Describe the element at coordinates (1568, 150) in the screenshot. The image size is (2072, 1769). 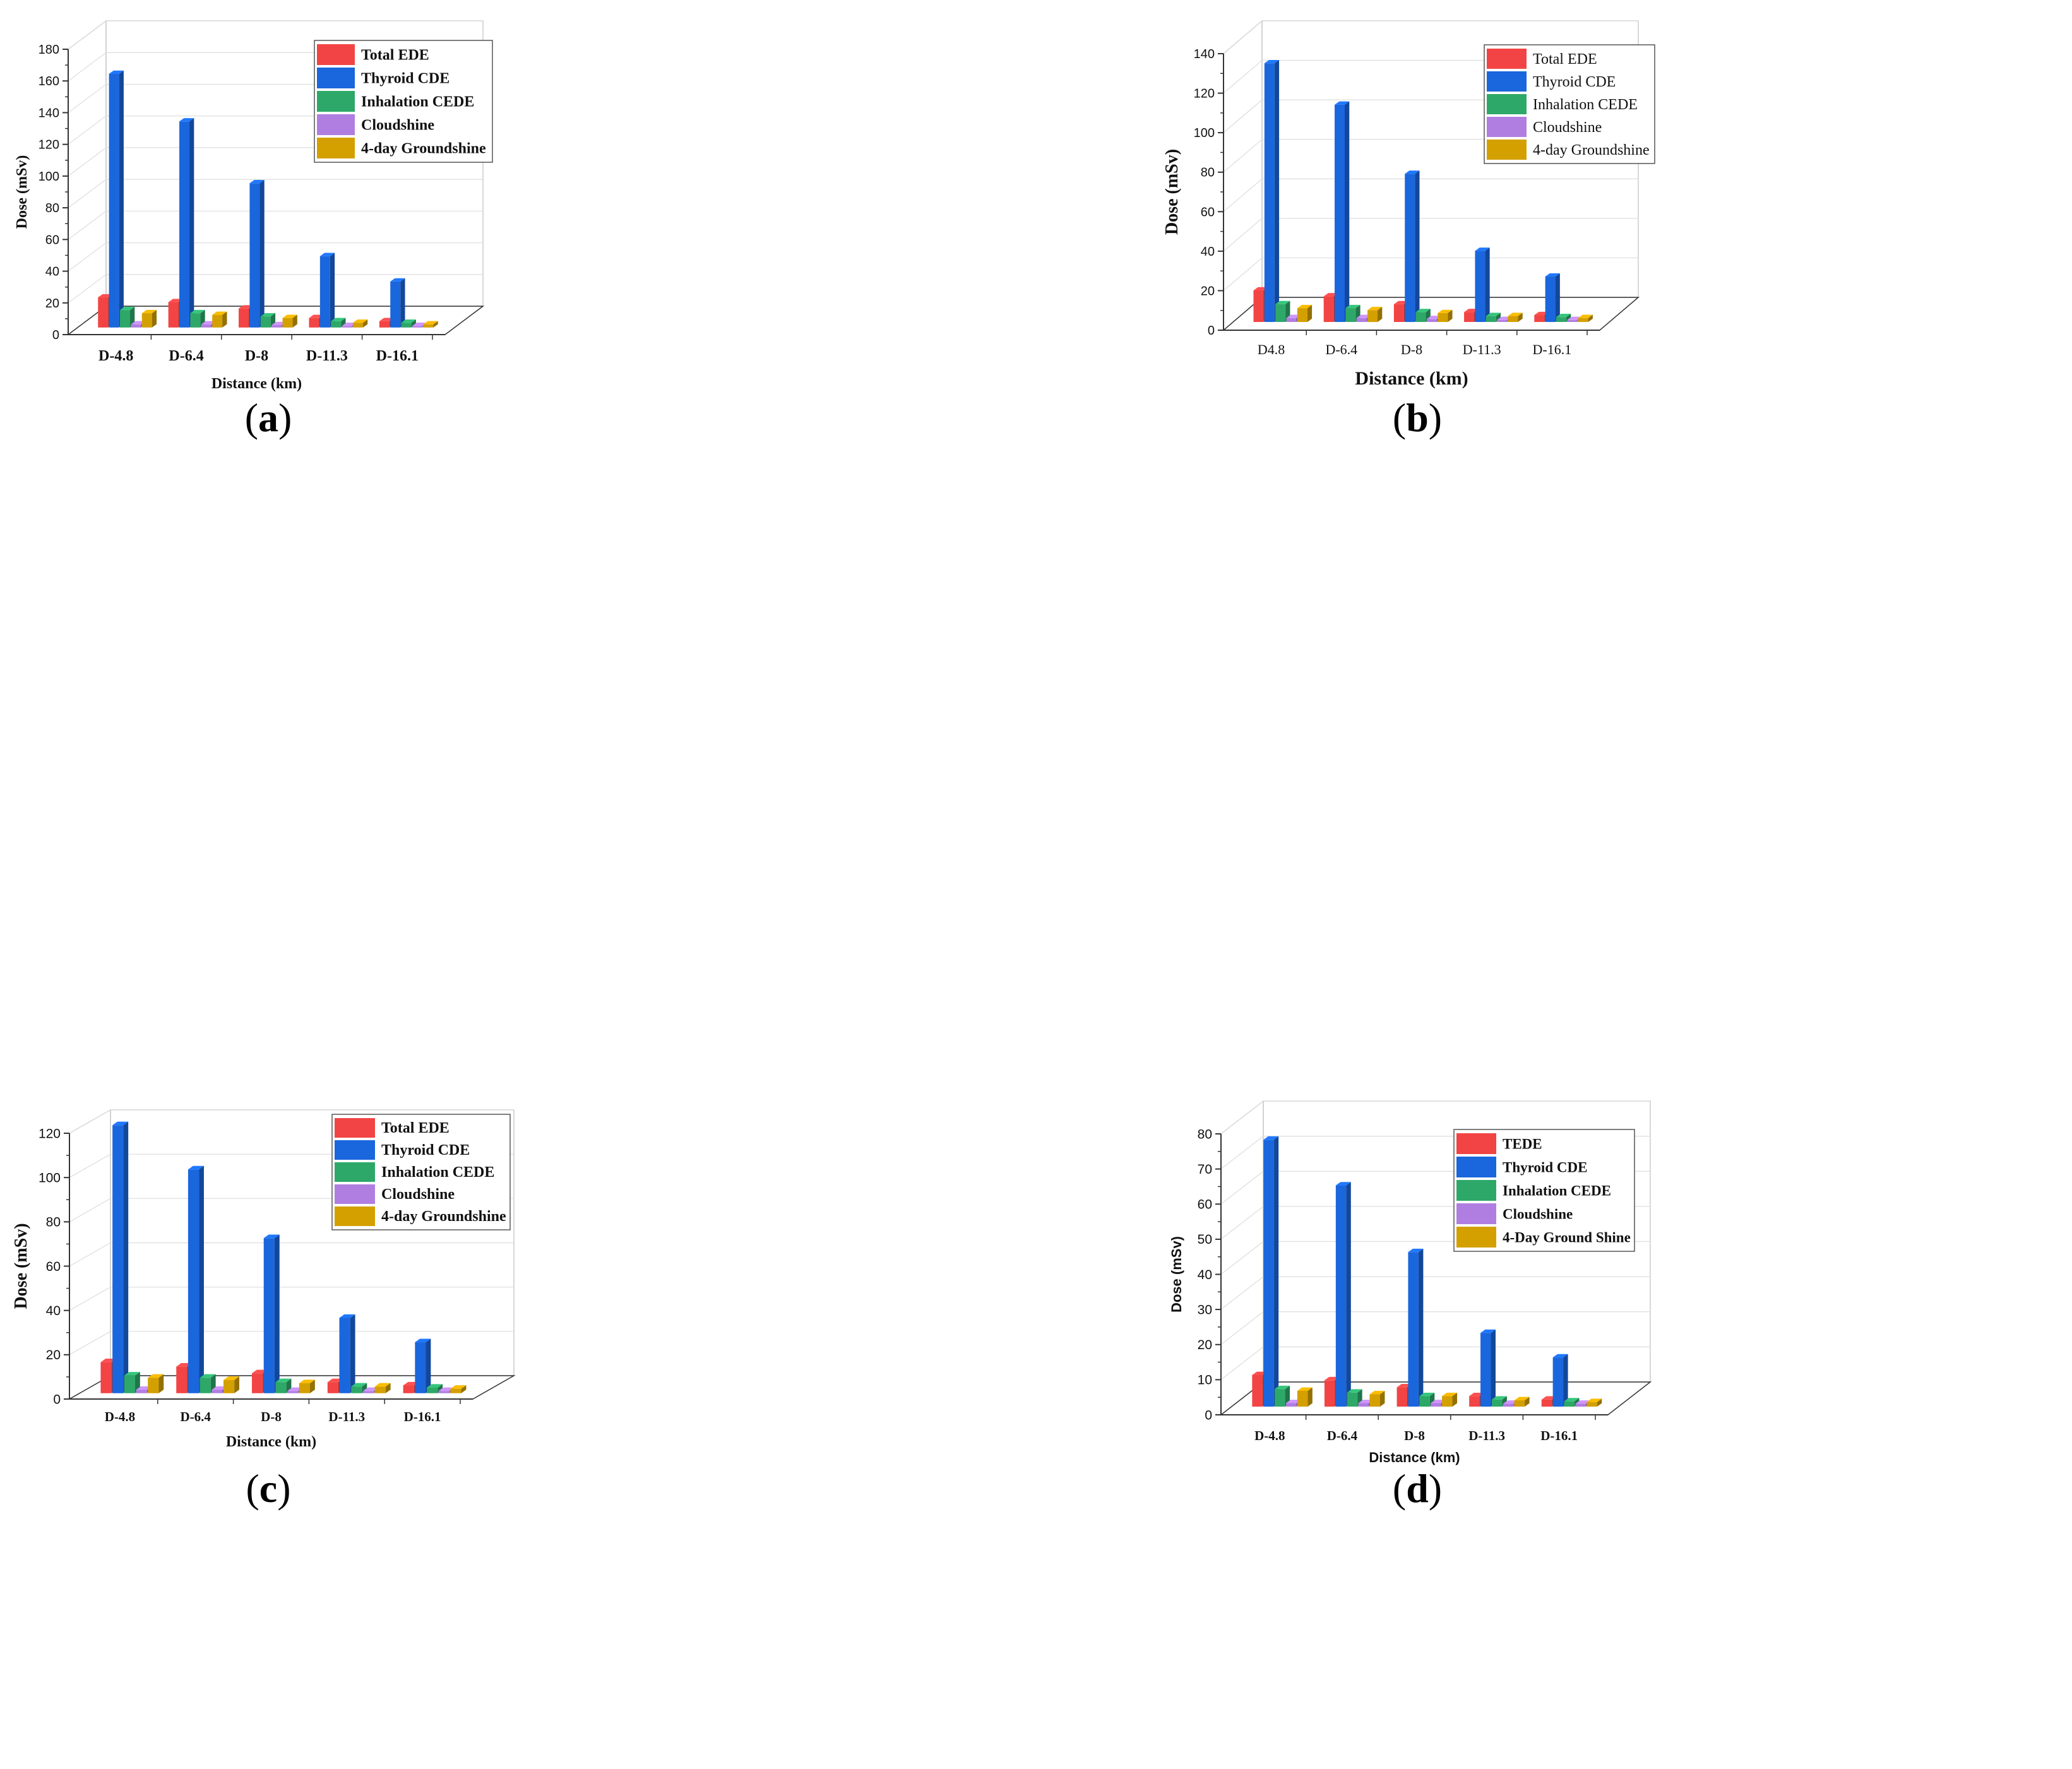
I see `legend-item-4-day-groundshine: 4-day Groundshine` at that location.